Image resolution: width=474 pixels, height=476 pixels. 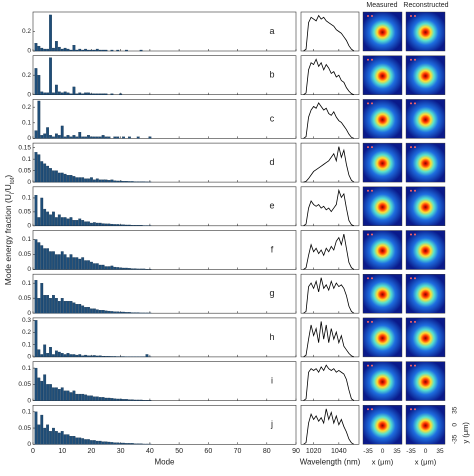 What do you see at coordinates (339, 451) in the screenshot?
I see `x-tick-label: 1040` at bounding box center [339, 451].